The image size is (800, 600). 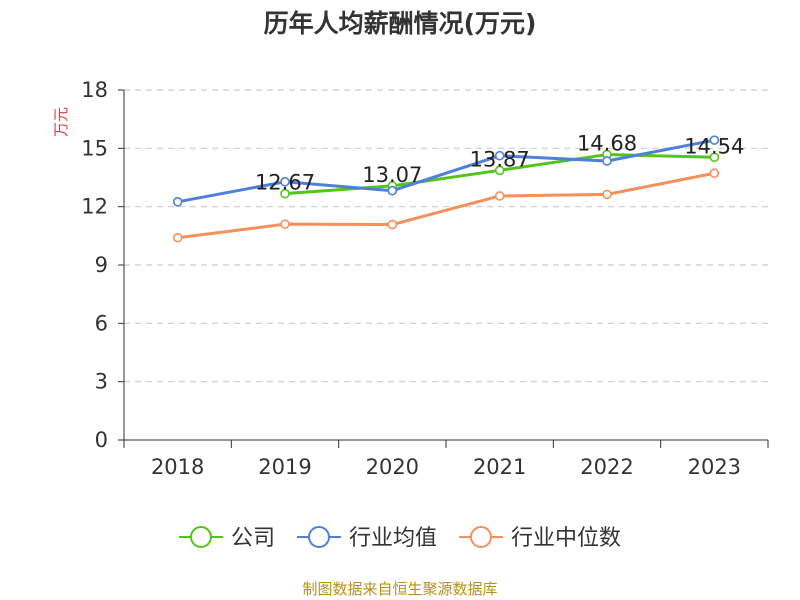 What do you see at coordinates (393, 538) in the screenshot?
I see `legend-label: 行业均值` at bounding box center [393, 538].